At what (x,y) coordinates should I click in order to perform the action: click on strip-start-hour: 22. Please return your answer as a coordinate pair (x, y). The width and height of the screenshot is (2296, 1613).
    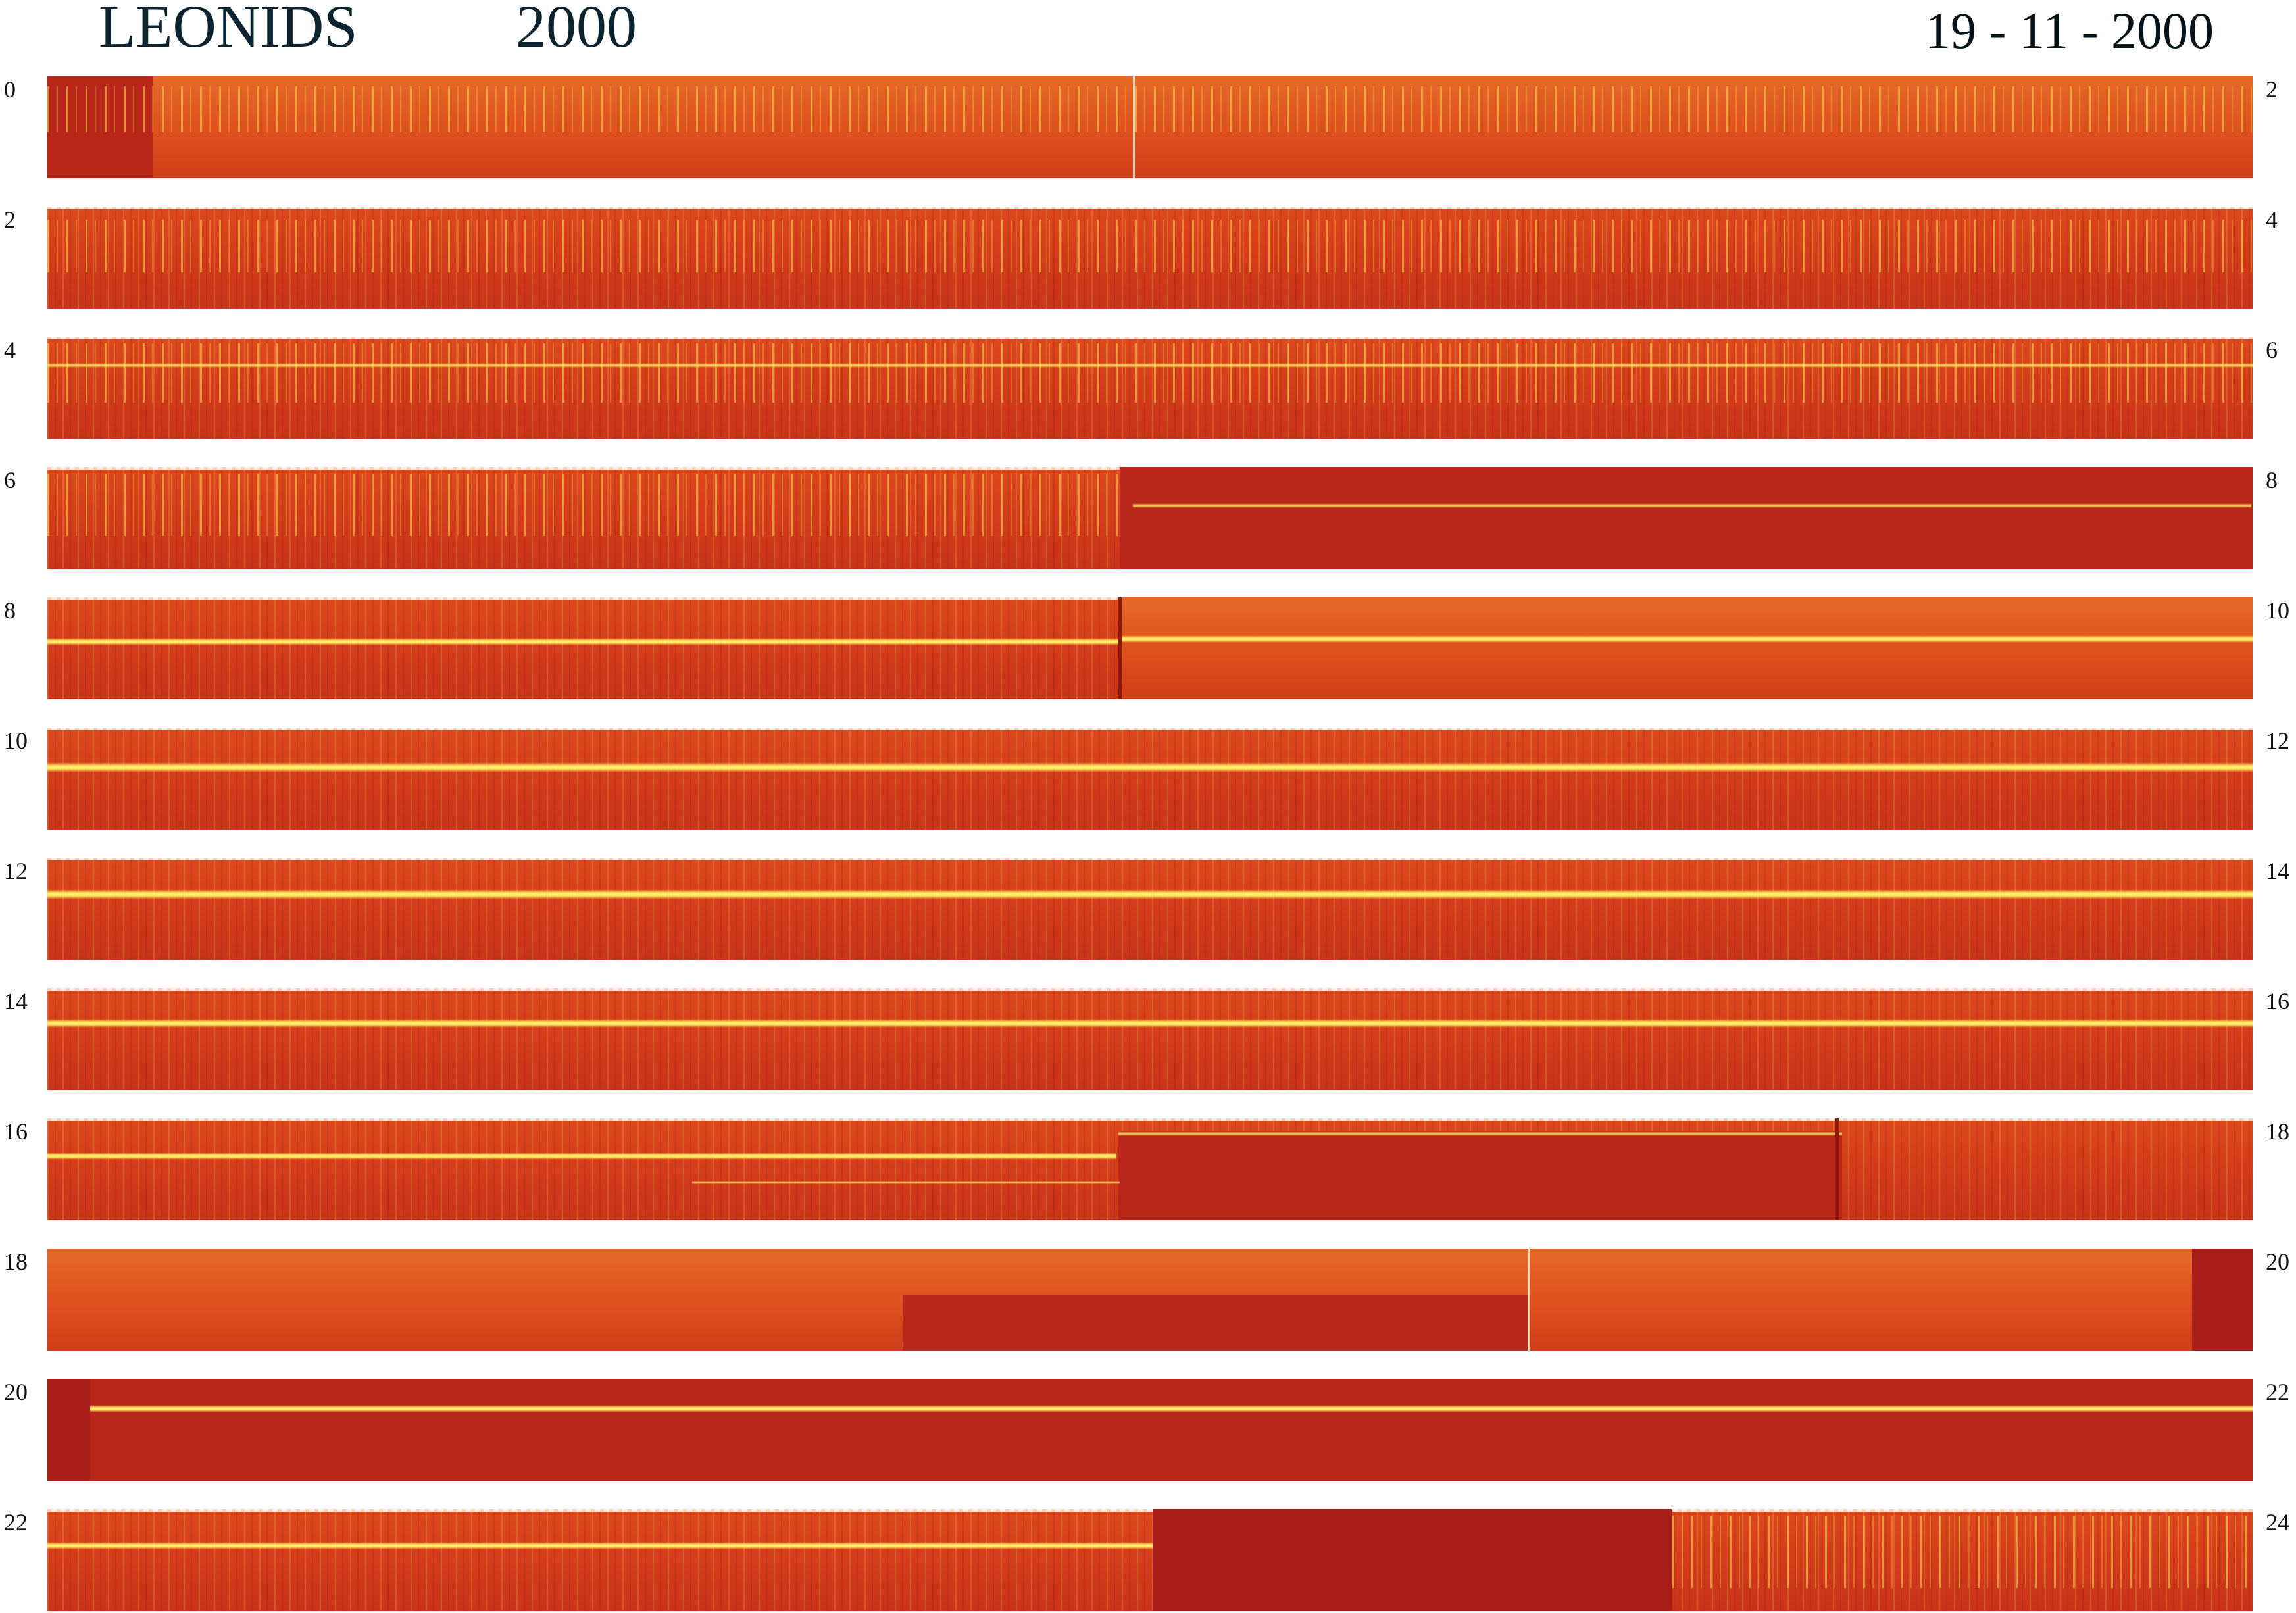
    Looking at the image, I should click on (16, 1522).